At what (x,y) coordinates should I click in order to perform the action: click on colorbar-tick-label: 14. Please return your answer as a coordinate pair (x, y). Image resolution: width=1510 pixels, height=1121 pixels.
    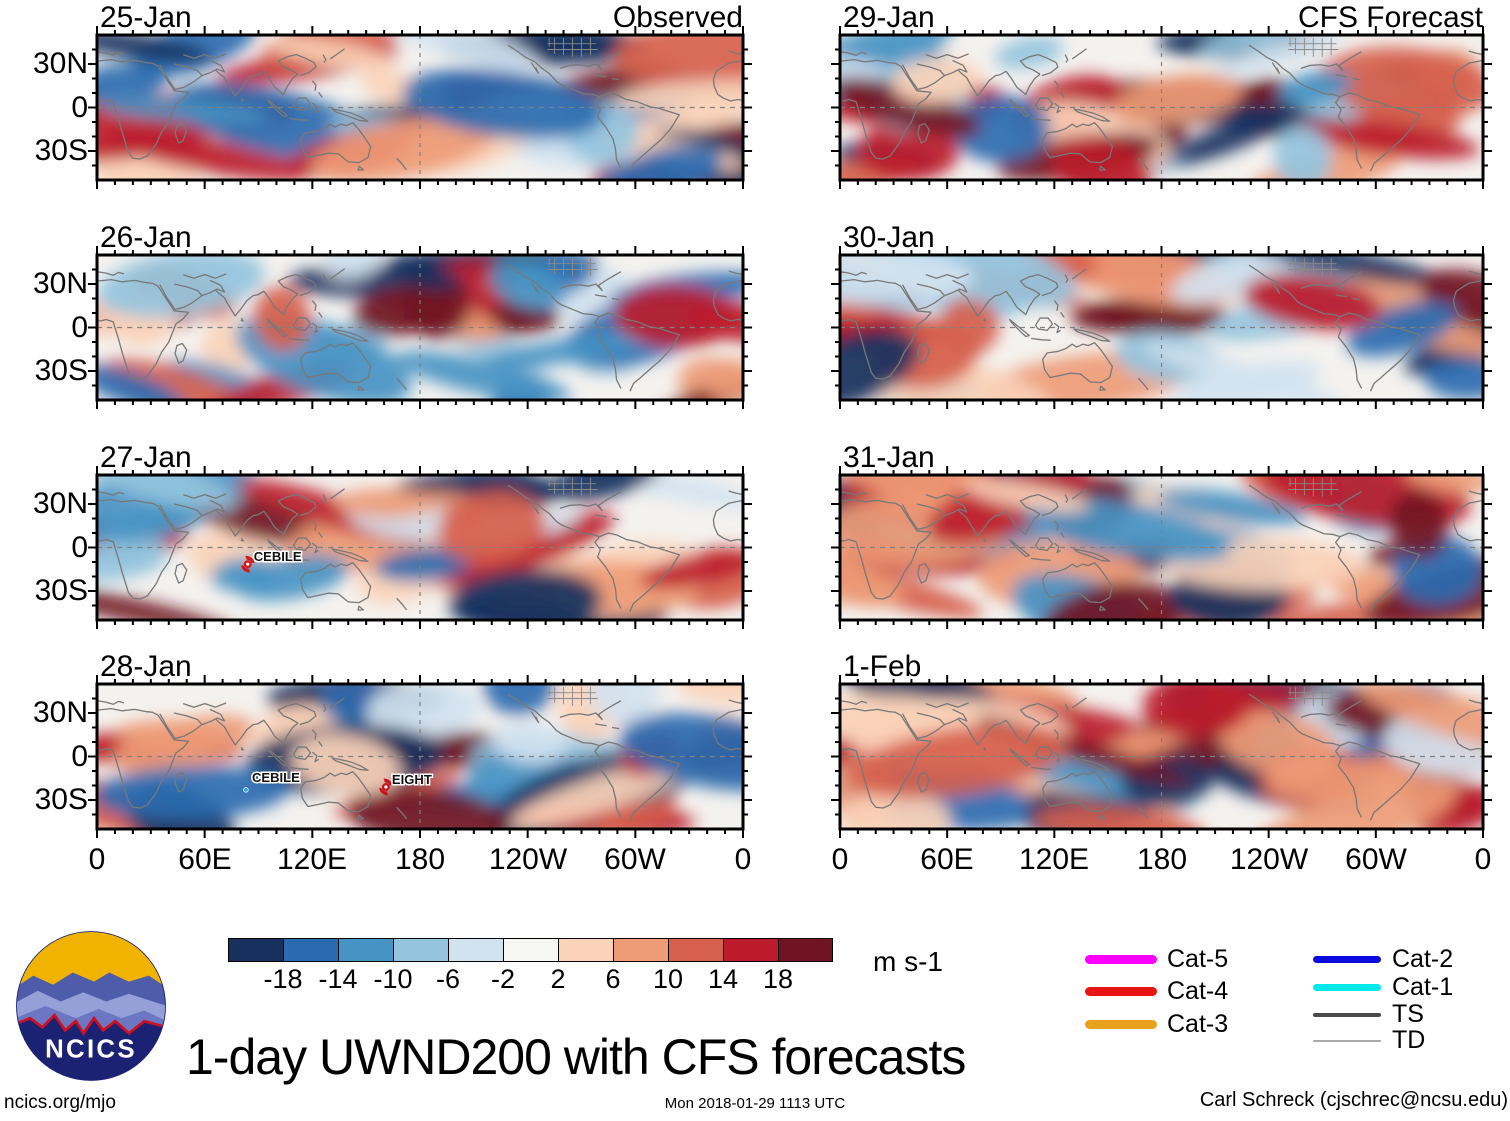
    Looking at the image, I should click on (723, 979).